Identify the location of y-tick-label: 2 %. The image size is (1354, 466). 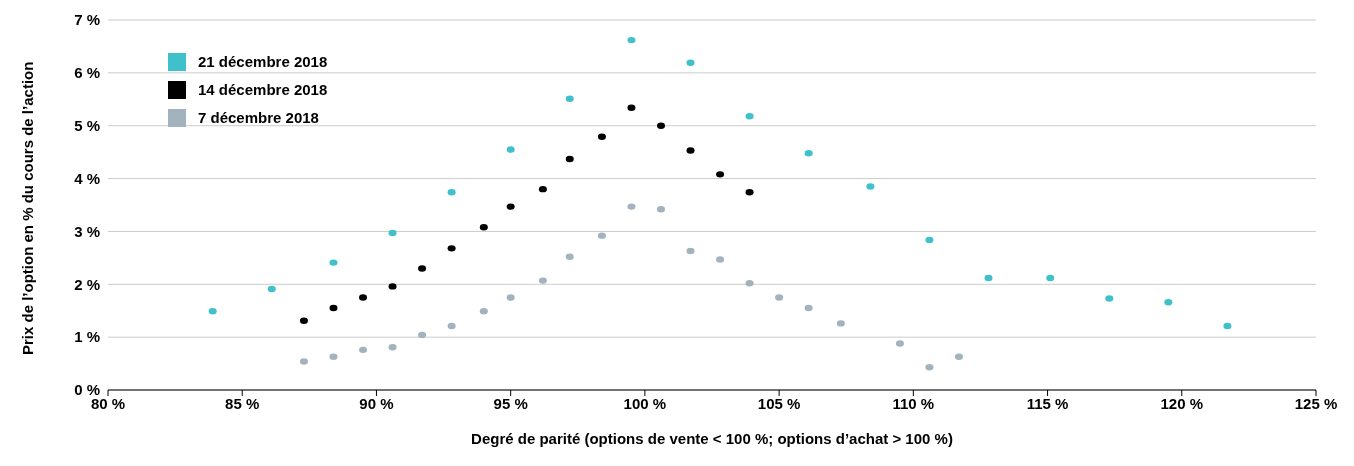
(87, 284).